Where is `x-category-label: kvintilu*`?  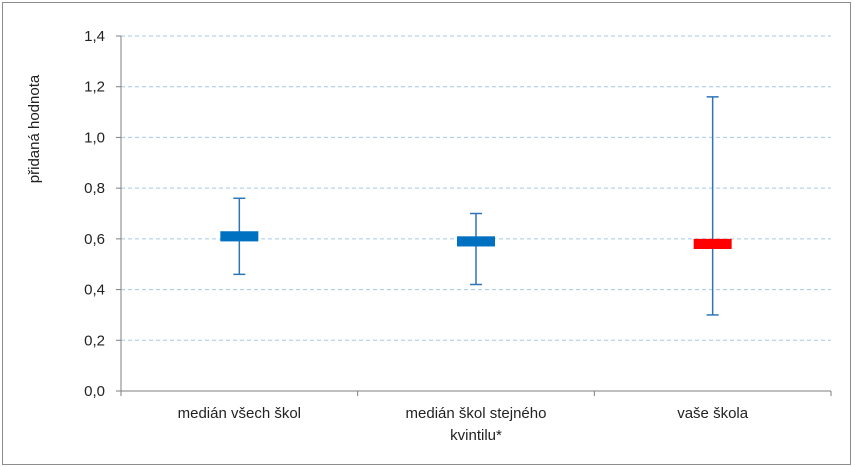 x-category-label: kvintilu* is located at coordinates (476, 435).